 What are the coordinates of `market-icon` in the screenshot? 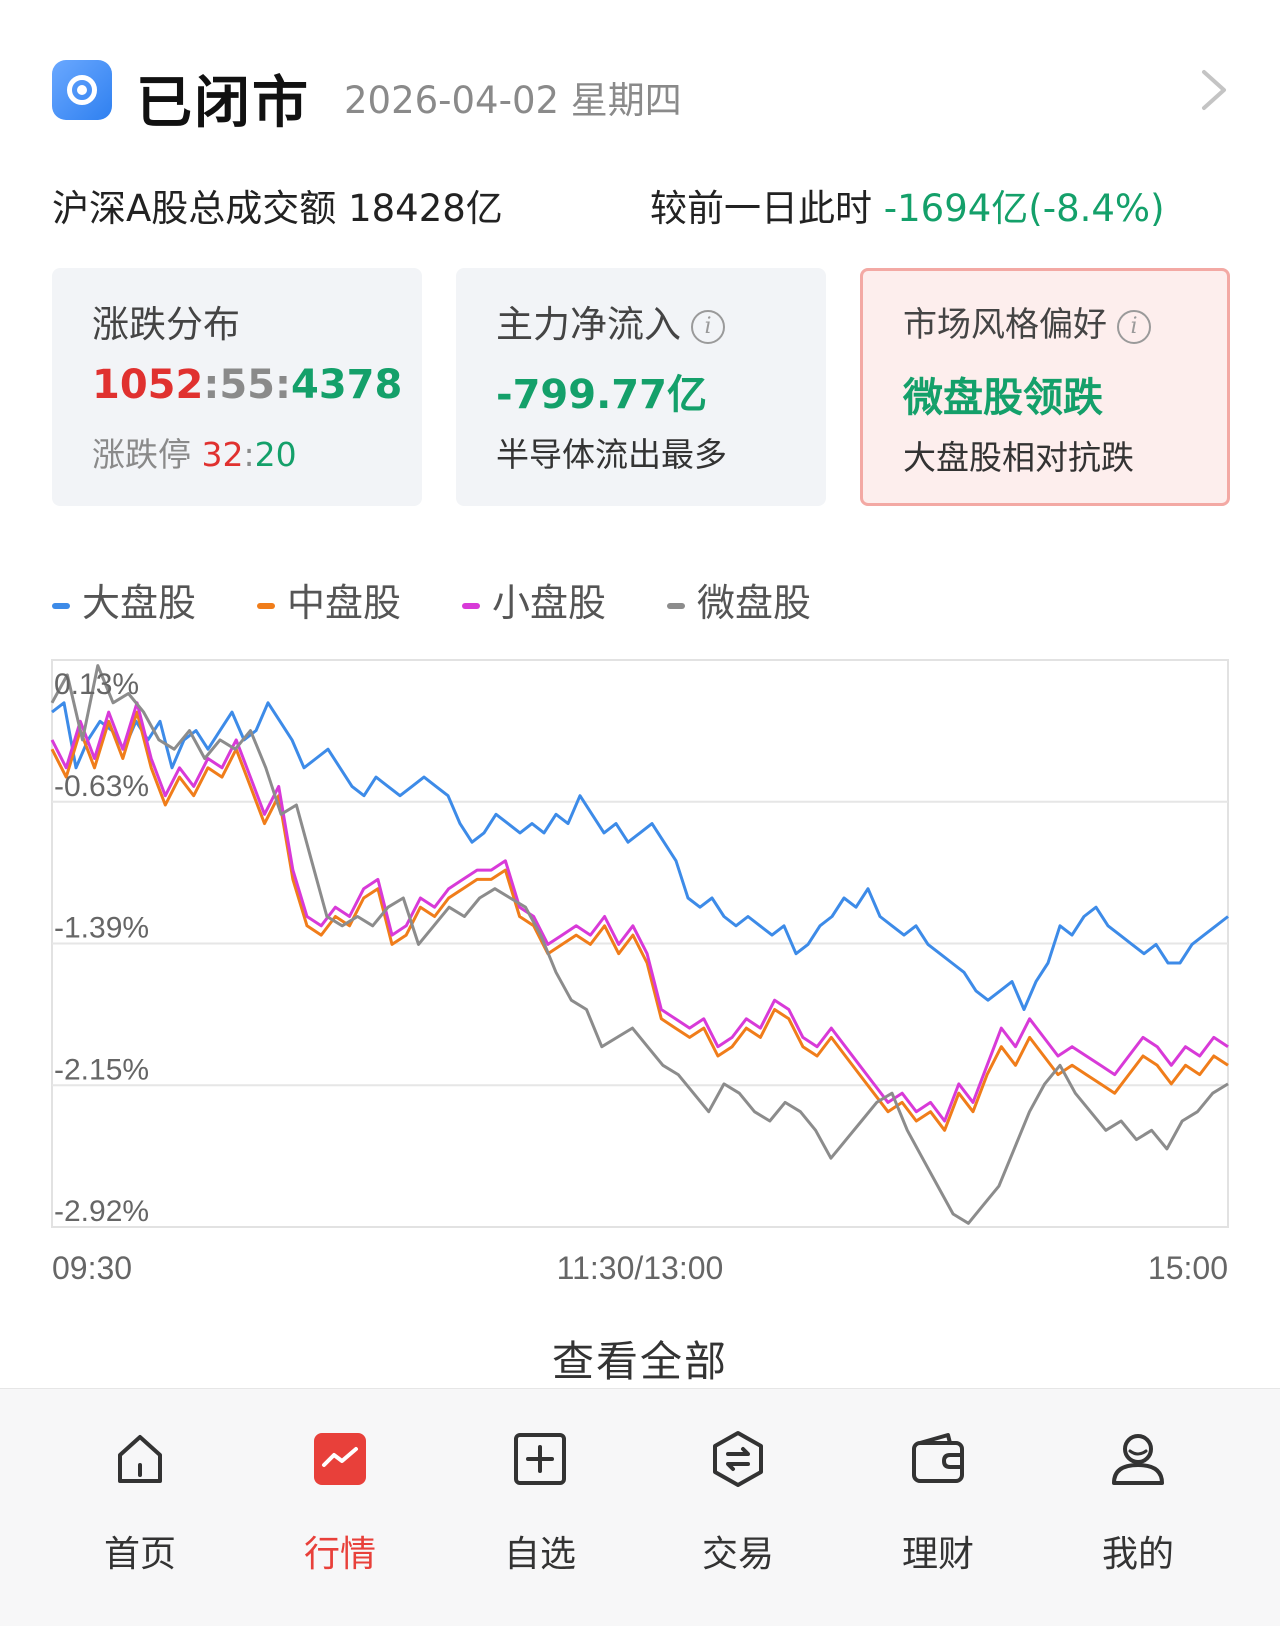 It's located at (340, 1459).